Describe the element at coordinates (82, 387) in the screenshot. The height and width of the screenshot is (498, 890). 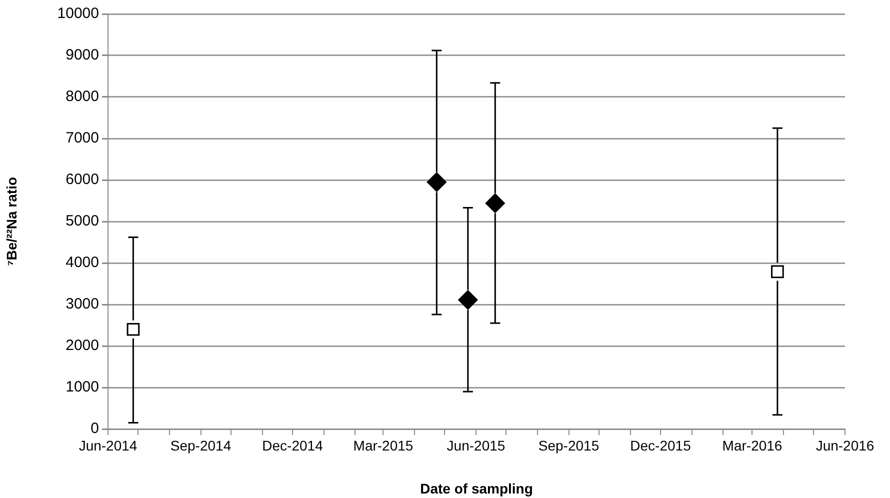
I see `y-tick-label: 1000` at that location.